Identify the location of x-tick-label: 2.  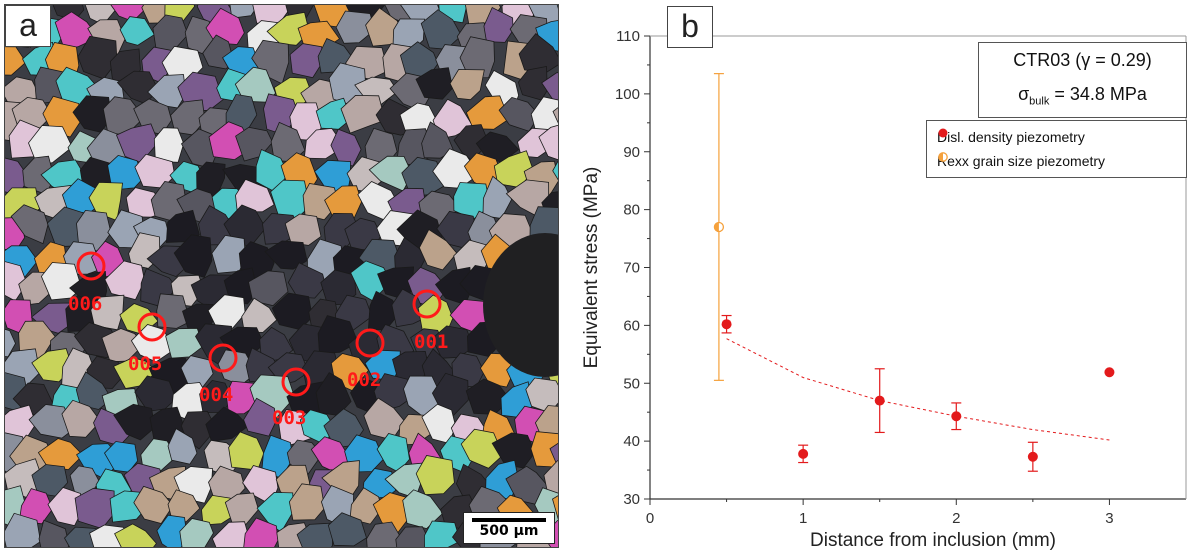
(956, 518).